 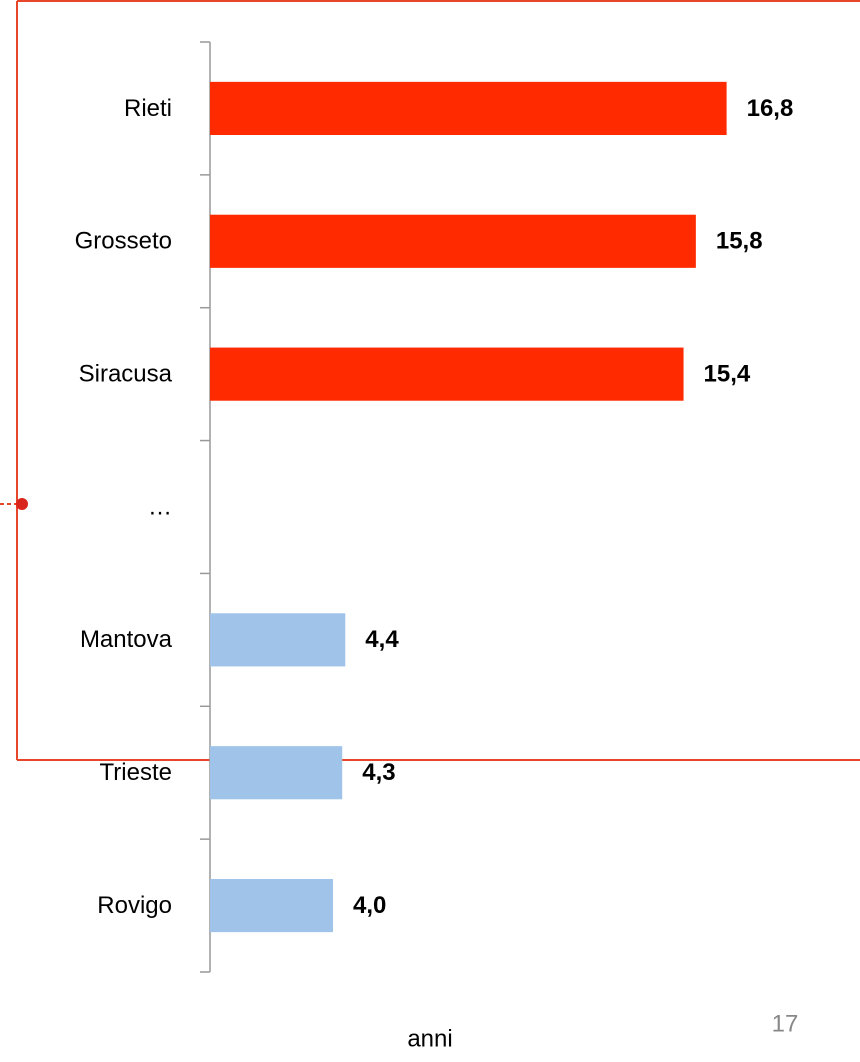 I want to click on page-number: 17, so click(x=785, y=1023).